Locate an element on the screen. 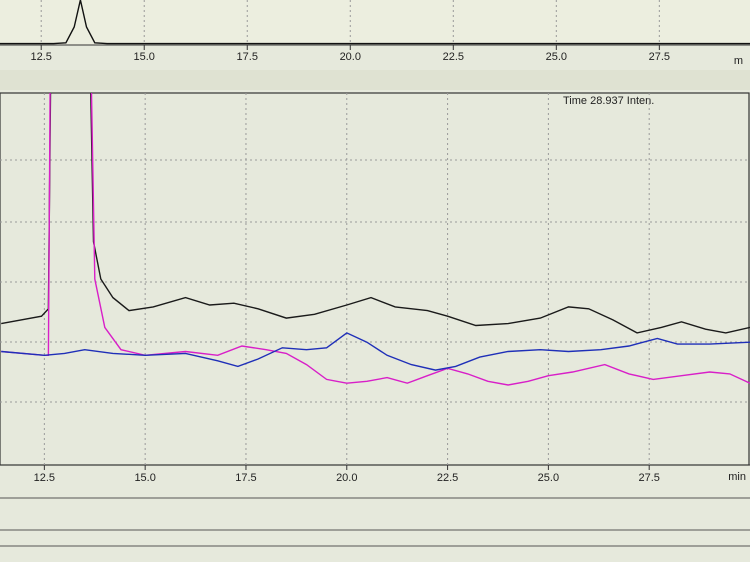  separator is located at coordinates (375, 80).